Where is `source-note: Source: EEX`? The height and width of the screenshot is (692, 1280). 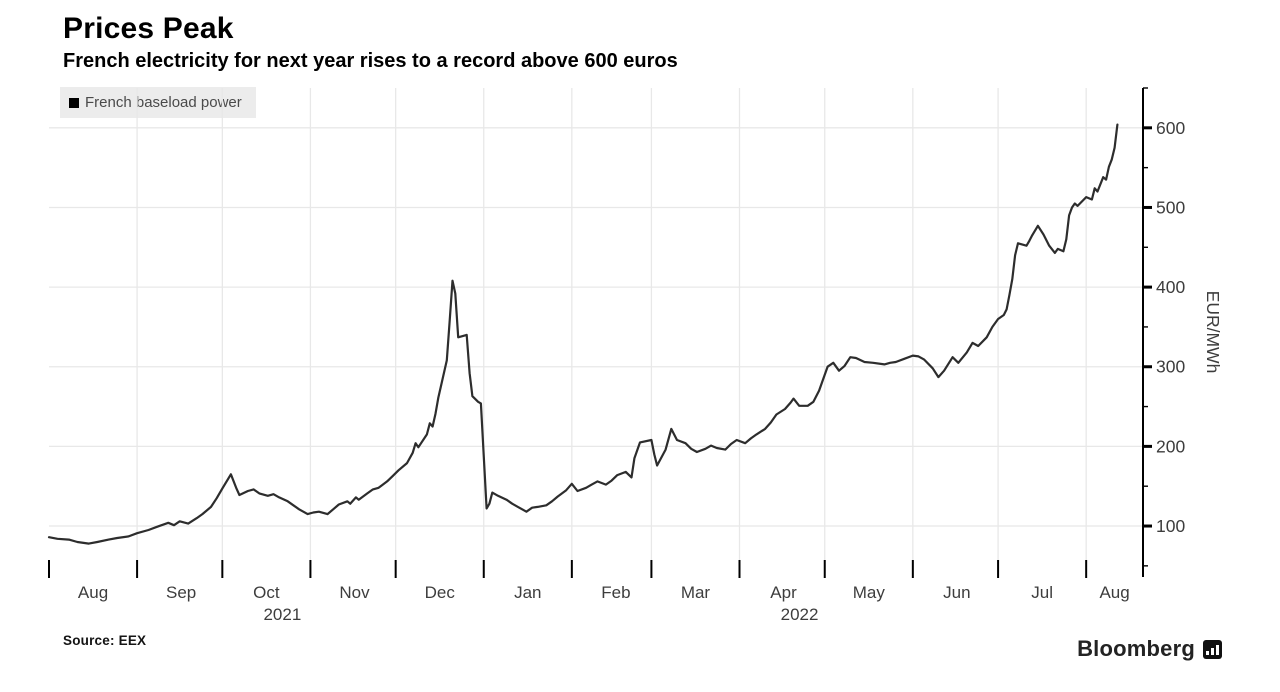
source-note: Source: EEX is located at coordinates (105, 640).